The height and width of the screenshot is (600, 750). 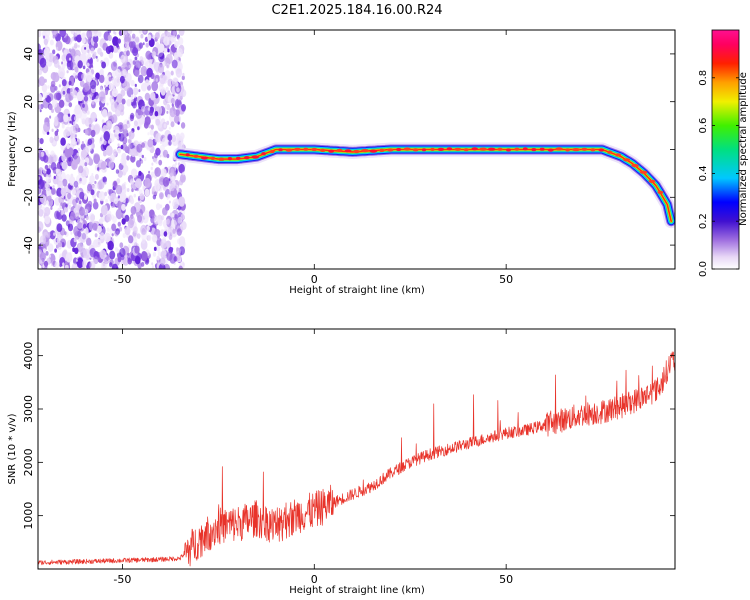 What do you see at coordinates (28, 462) in the screenshot?
I see `y-tick-label: 2000` at bounding box center [28, 462].